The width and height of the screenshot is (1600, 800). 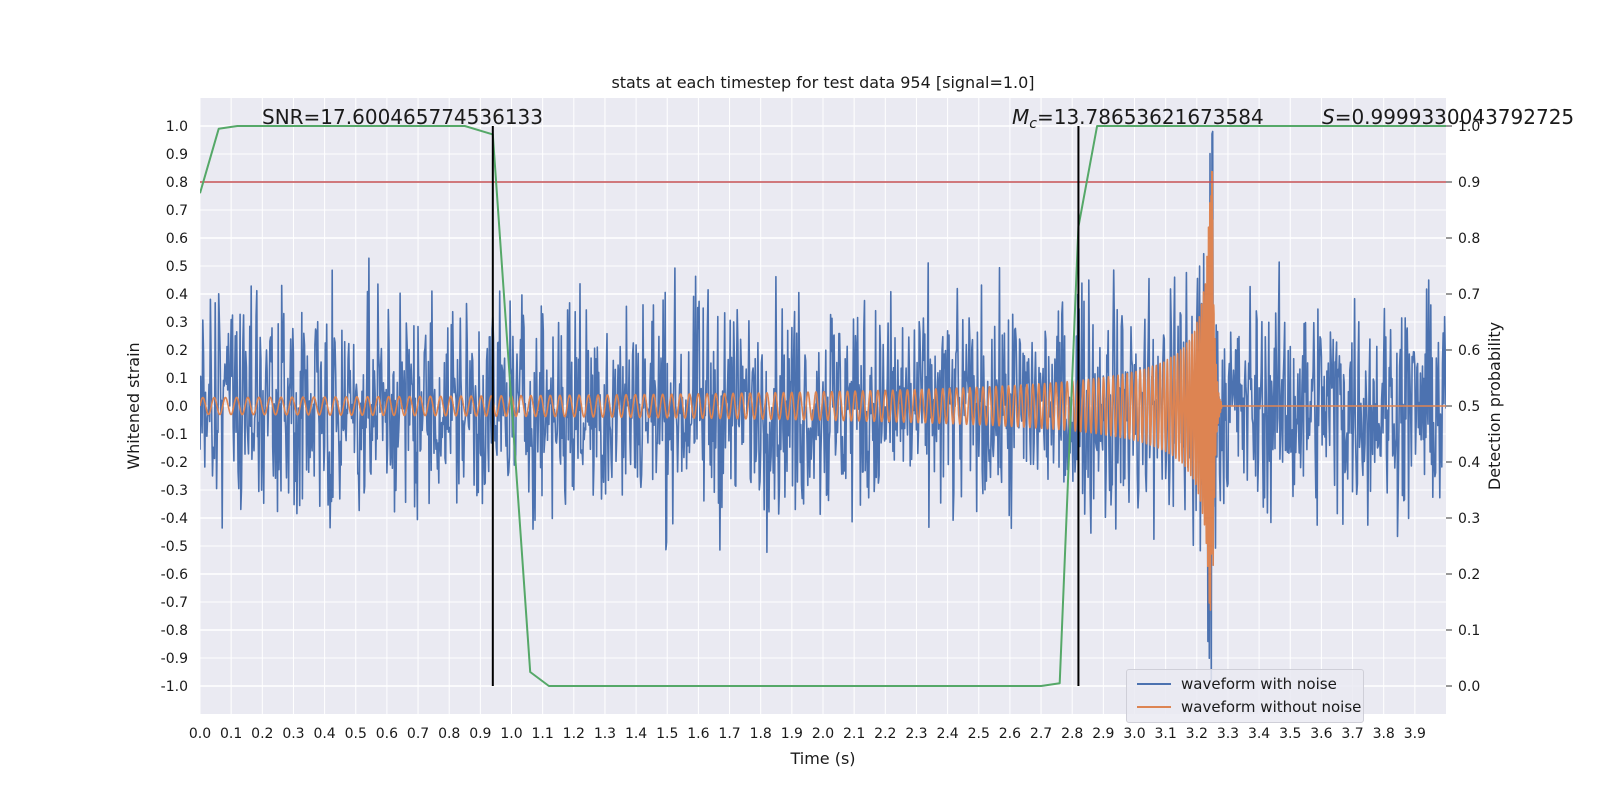 What do you see at coordinates (729, 734) in the screenshot?
I see `x-tick-label: 1.7` at bounding box center [729, 734].